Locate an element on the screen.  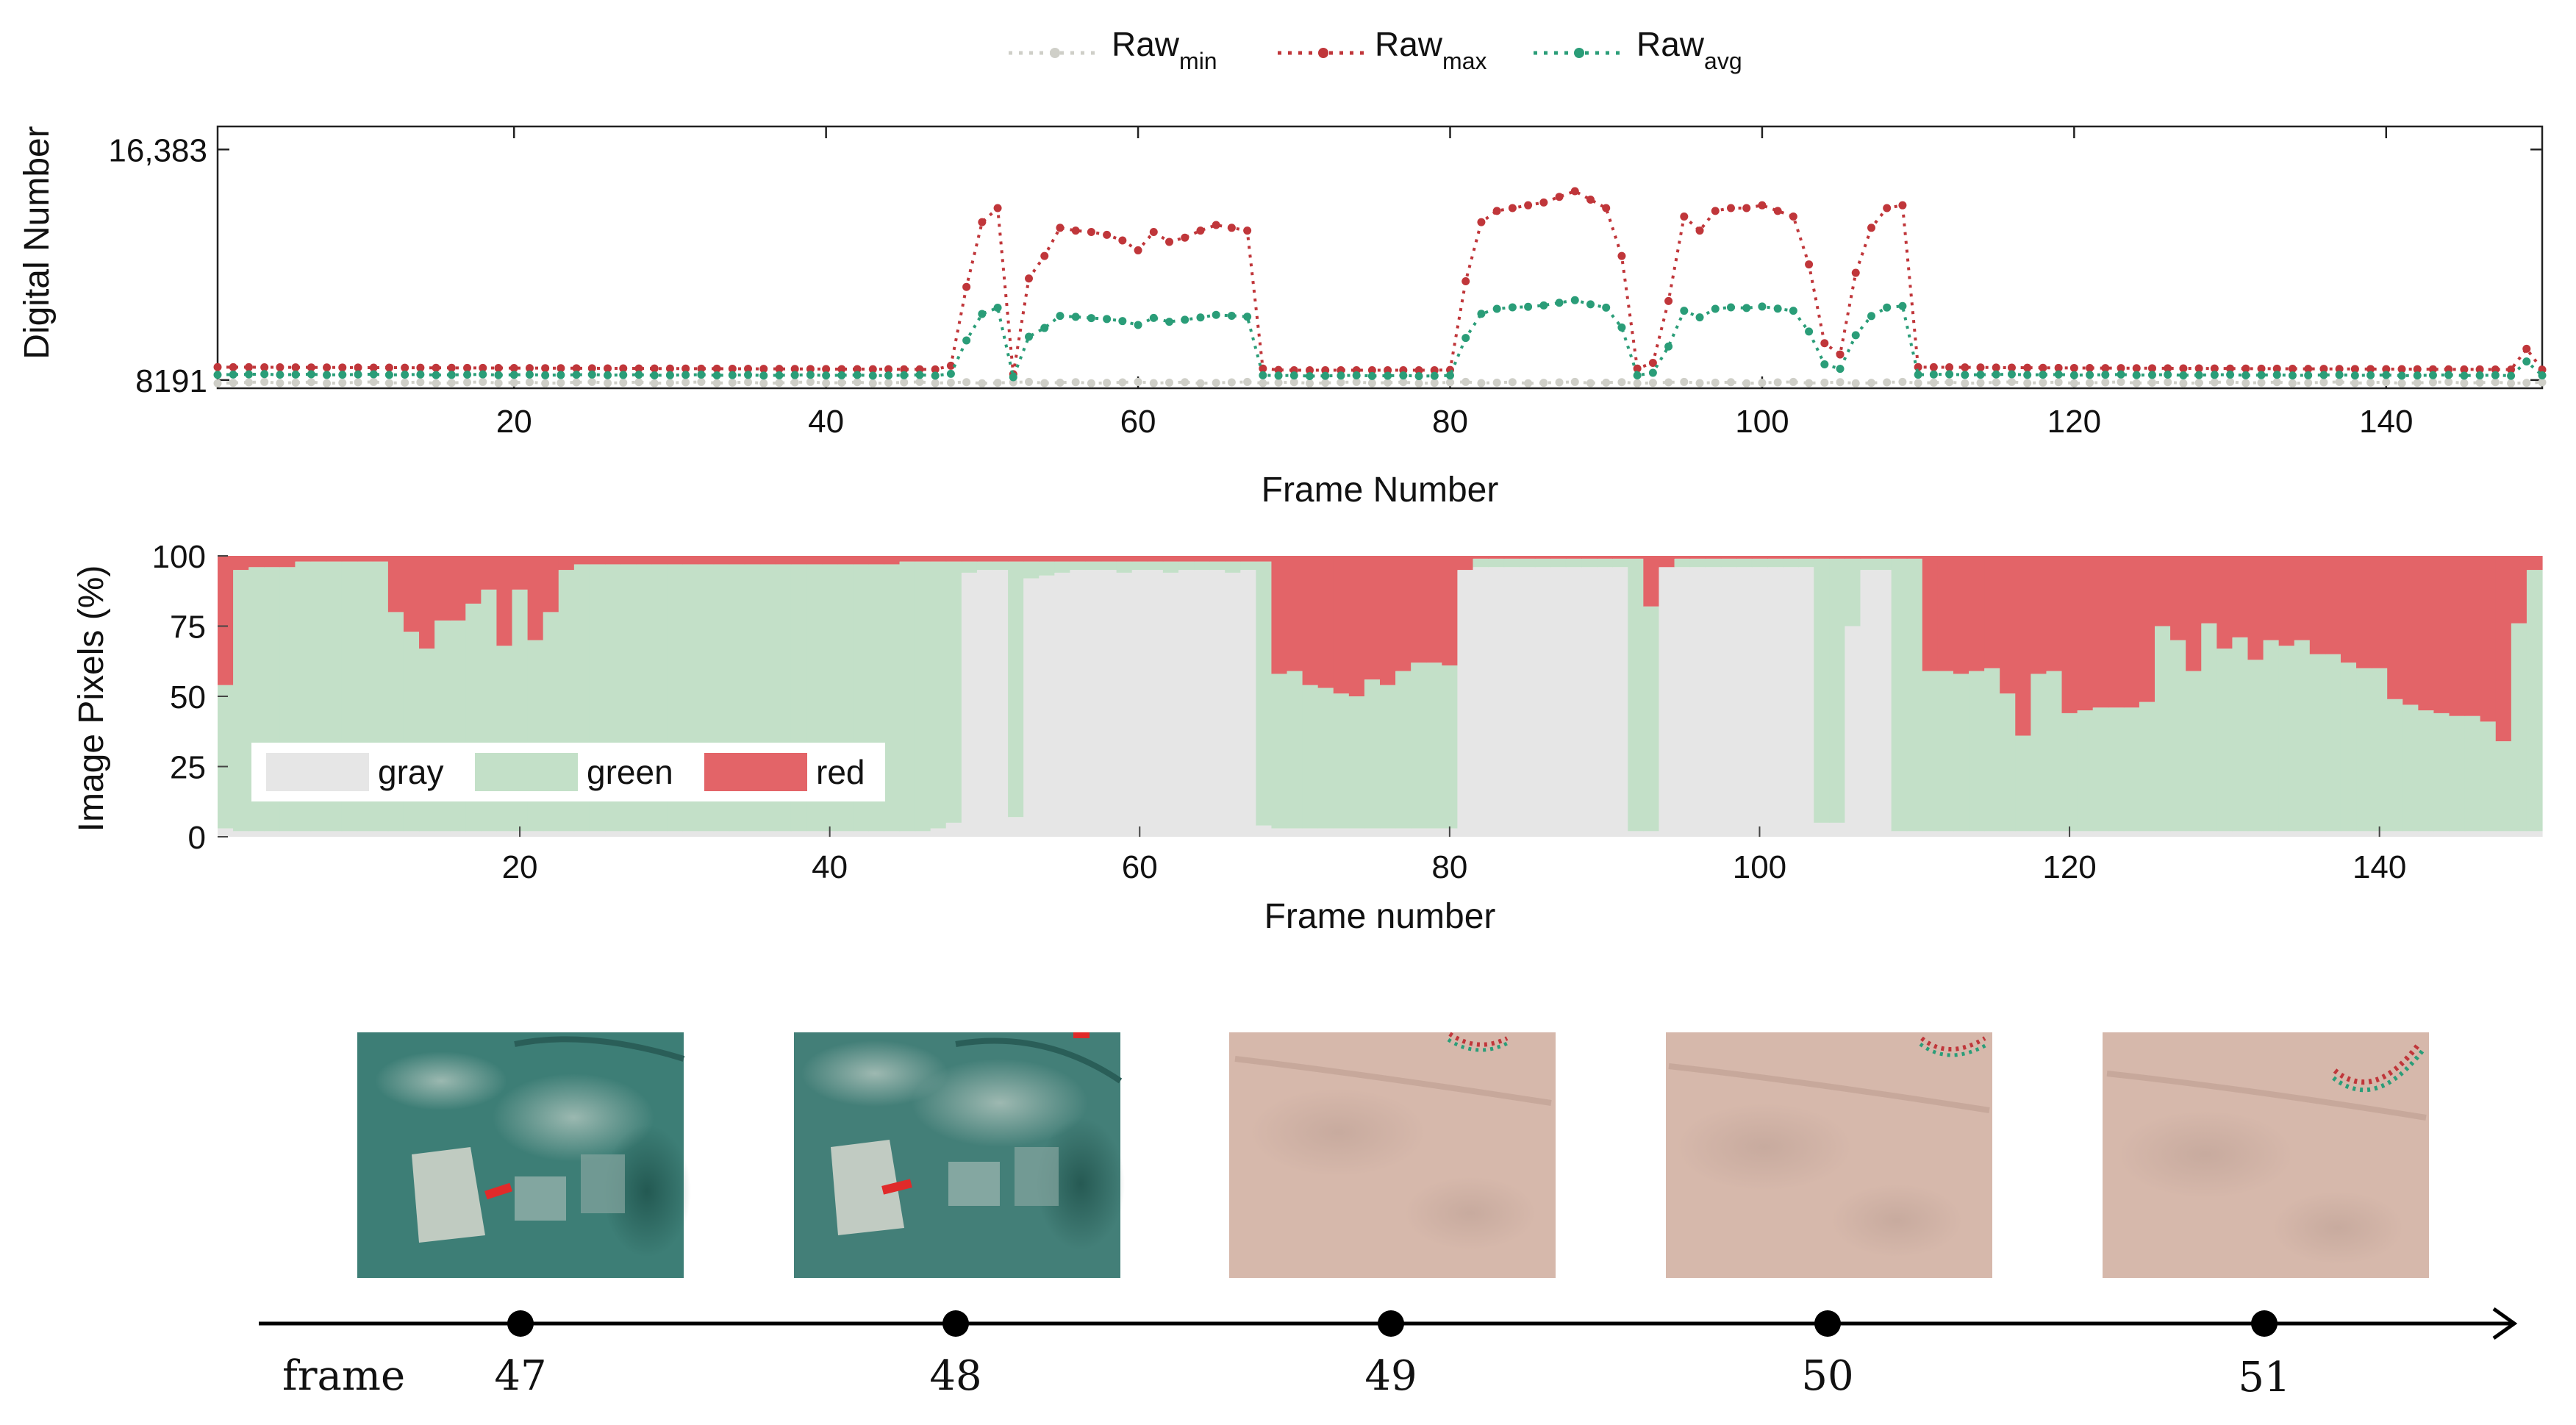
series-raw-min is located at coordinates (1380, 383).